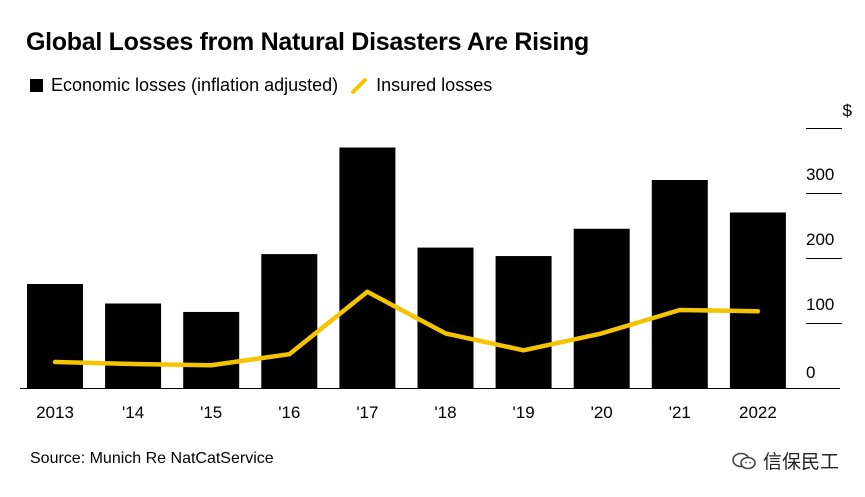  What do you see at coordinates (602, 412) in the screenshot?
I see `x-tick-label-7: '20` at bounding box center [602, 412].